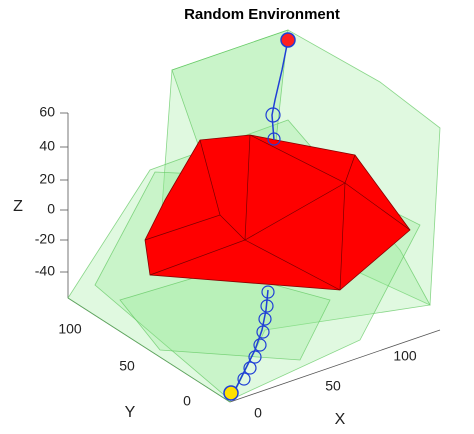 The height and width of the screenshot is (434, 474). What do you see at coordinates (405, 356) in the screenshot?
I see `x-tick-label: 100` at bounding box center [405, 356].